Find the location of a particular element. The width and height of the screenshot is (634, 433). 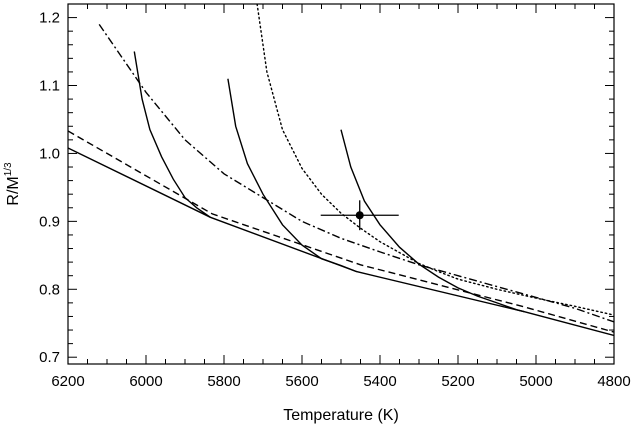

x-tick-label: 5200 is located at coordinates (457, 381).